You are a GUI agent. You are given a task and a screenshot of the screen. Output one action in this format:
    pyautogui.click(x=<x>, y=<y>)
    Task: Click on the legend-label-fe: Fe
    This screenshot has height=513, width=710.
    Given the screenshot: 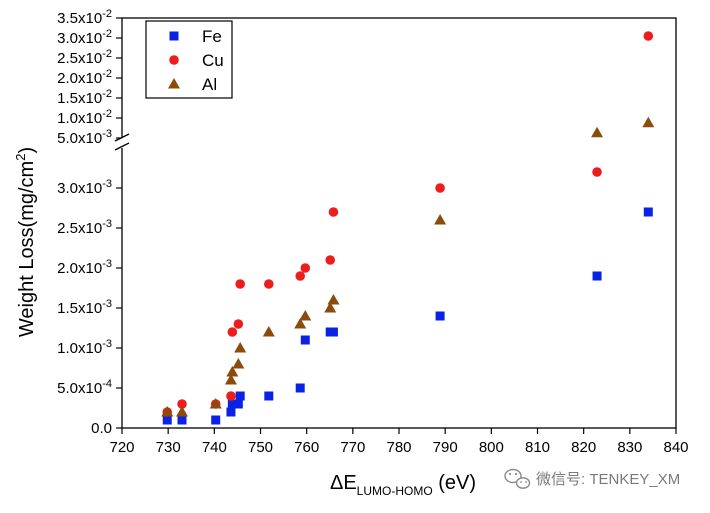 What is the action you would take?
    pyautogui.click(x=212, y=36)
    